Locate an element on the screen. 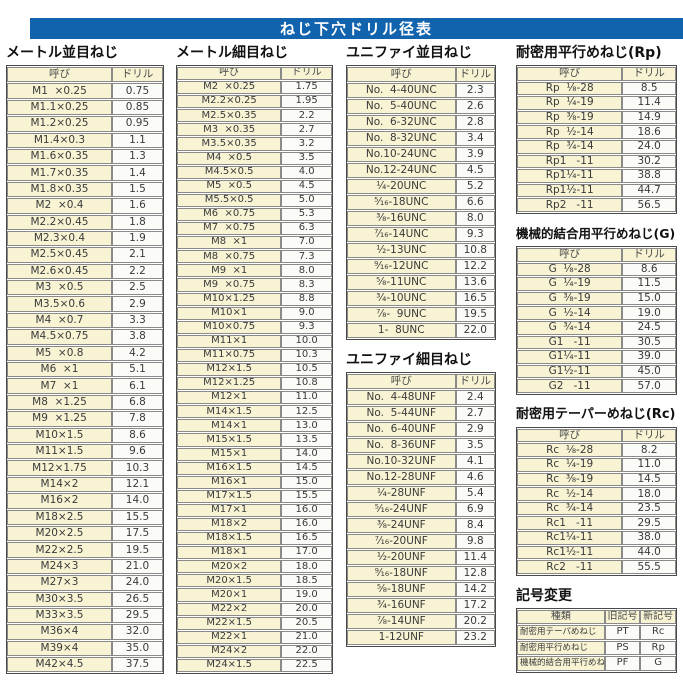  table-row: M39×4 35.0 is located at coordinates (85, 648).